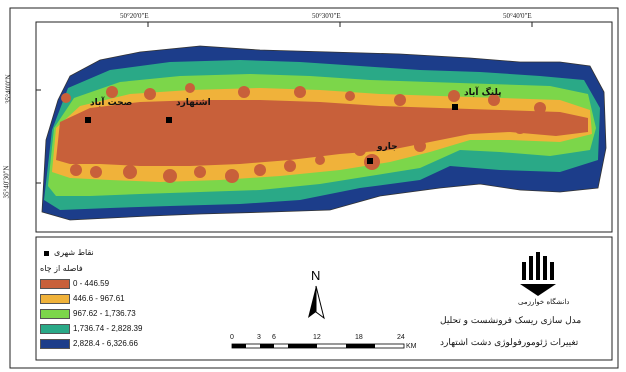 The width and height of the screenshot is (626, 372). I want to click on legend-item: 0 - 446.59, so click(74, 283).